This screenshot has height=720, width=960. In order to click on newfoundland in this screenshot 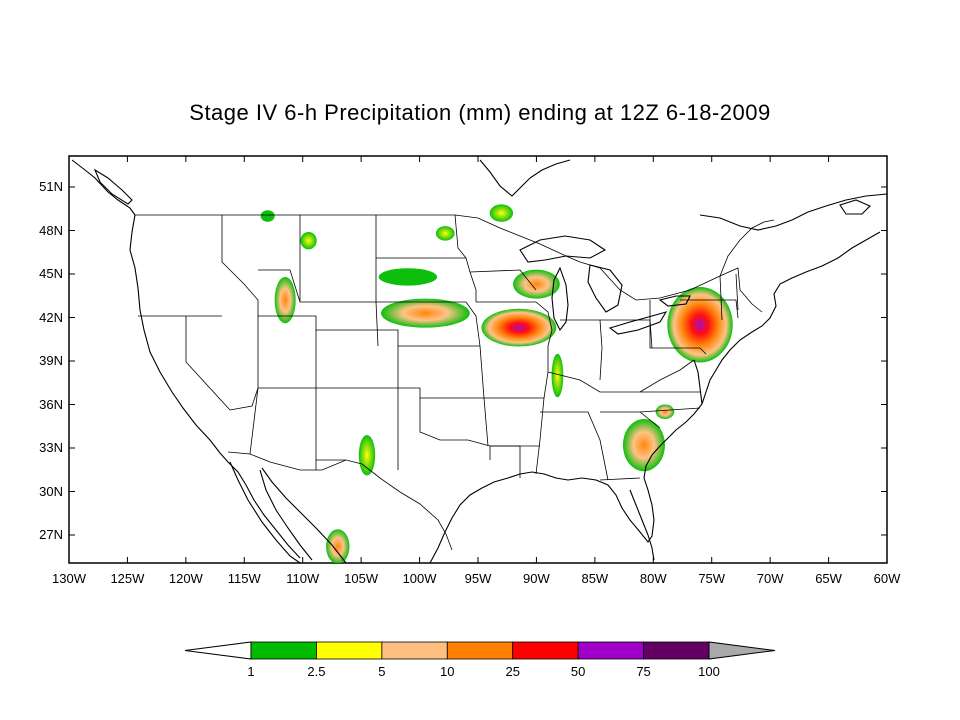, I will do `click(855, 207)`.